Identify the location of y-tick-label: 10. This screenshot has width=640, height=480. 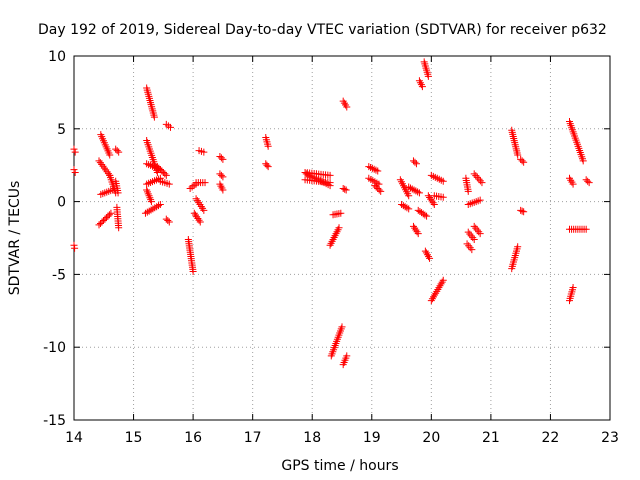
(57, 57).